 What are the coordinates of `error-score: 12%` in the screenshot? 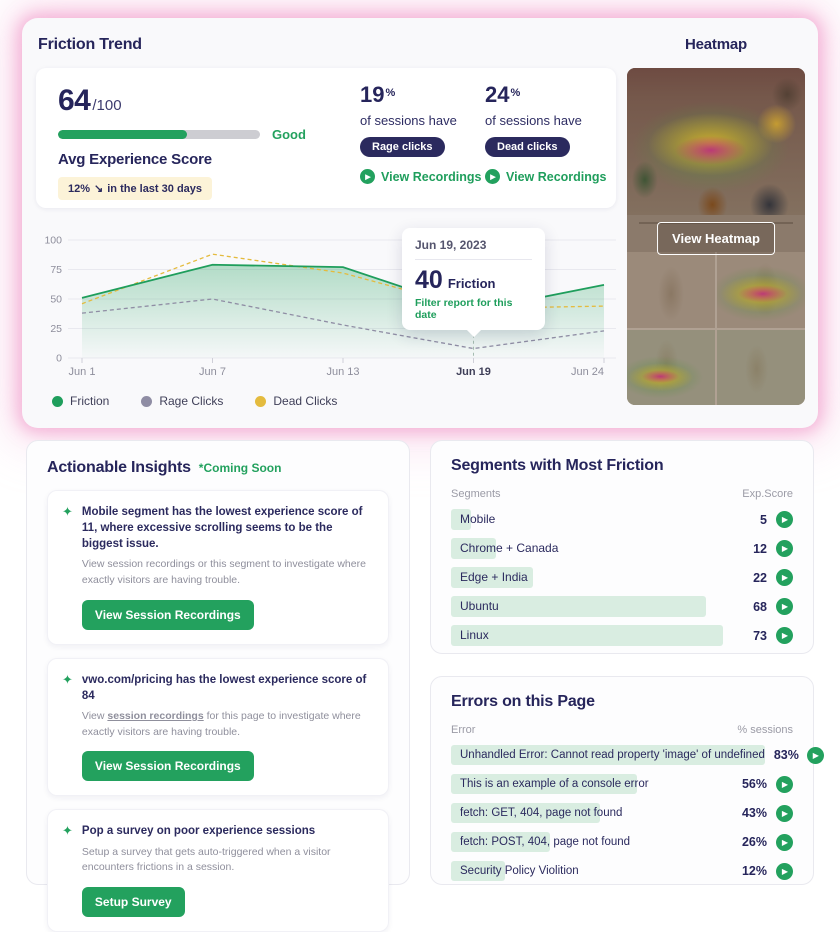 It's located at (754, 871).